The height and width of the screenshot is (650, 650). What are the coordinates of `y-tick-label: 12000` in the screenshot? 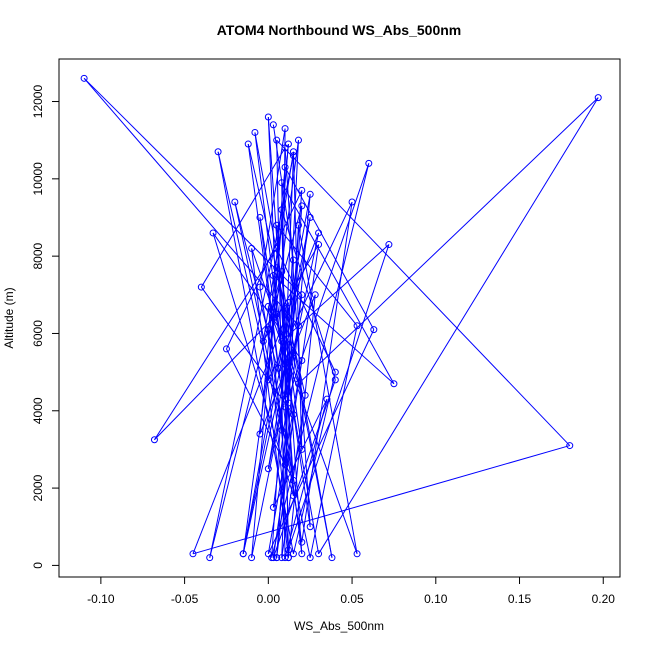 It's located at (38, 102).